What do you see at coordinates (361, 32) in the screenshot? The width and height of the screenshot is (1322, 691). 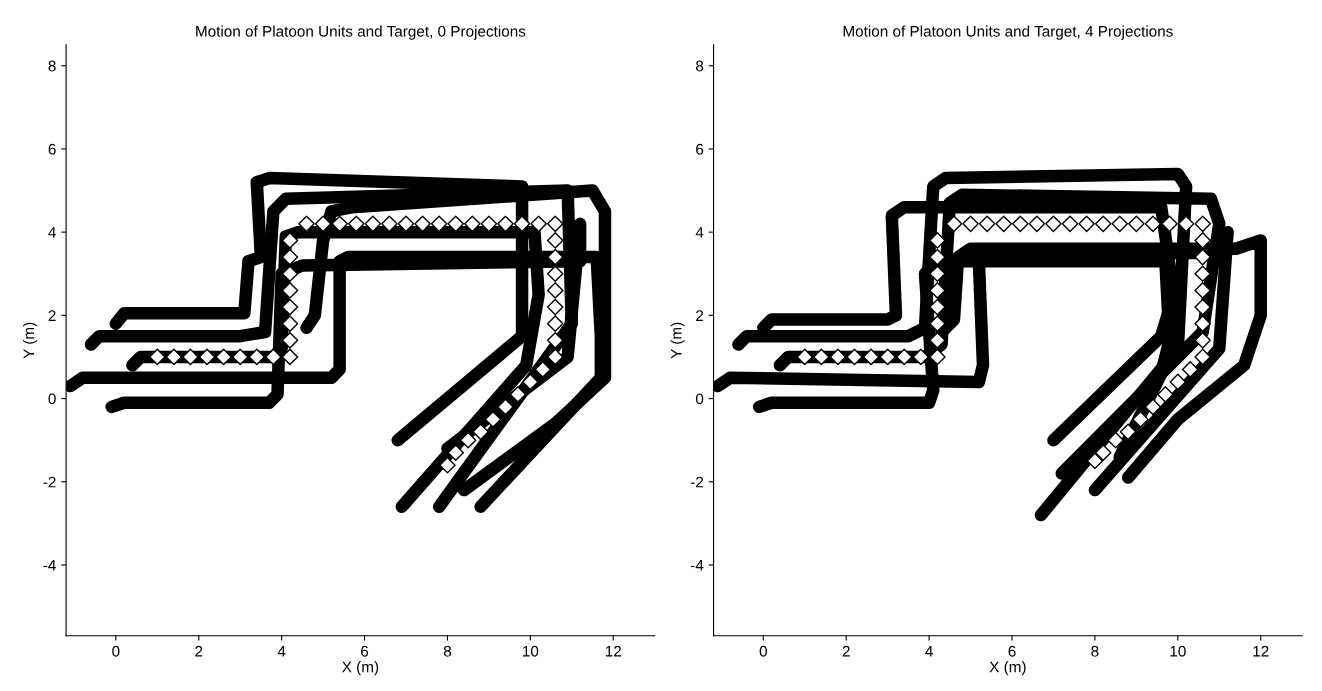 I see `chart-title: Motion of Platoon Units and Target, 0 Projections` at bounding box center [361, 32].